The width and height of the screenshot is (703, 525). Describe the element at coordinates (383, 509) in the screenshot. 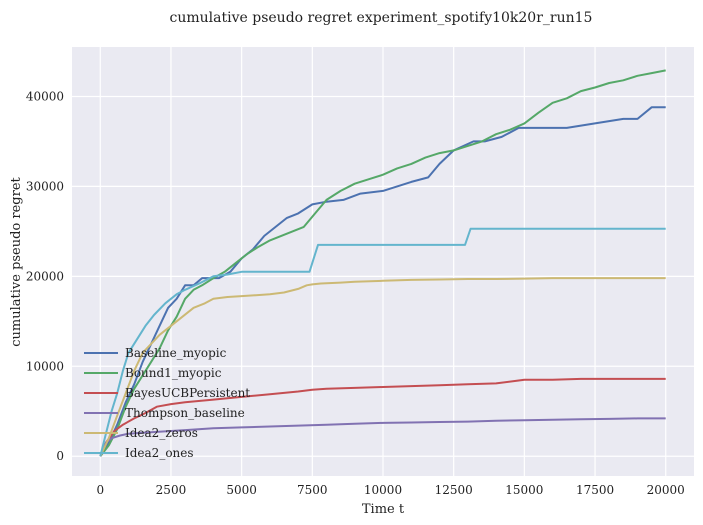

I see `x-axis-label: Time t` at that location.